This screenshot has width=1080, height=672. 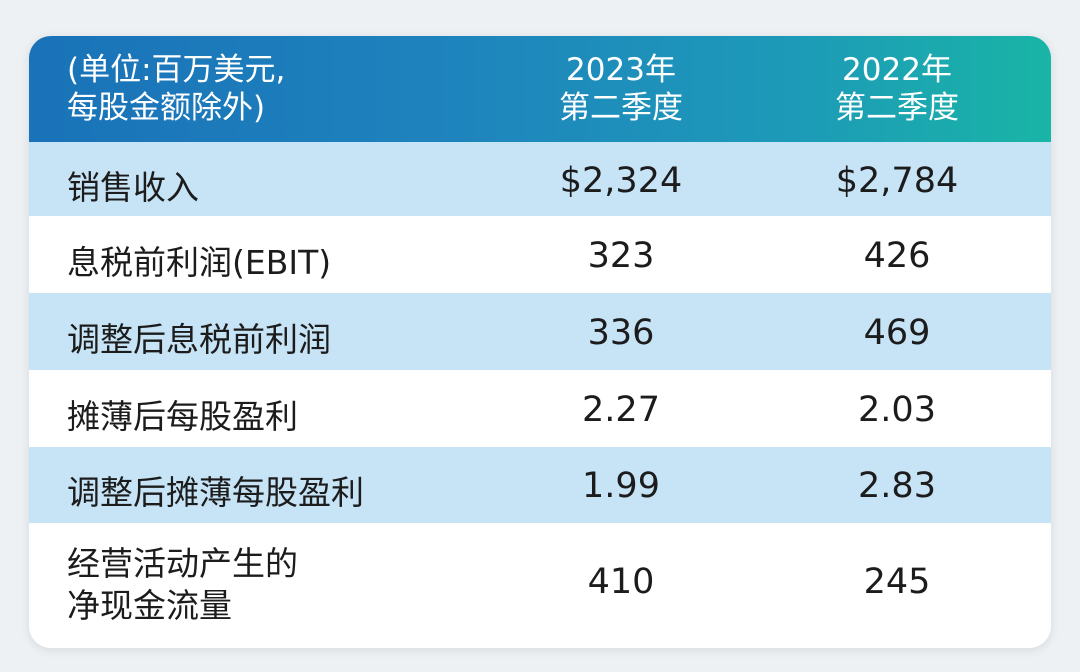 I want to click on table-row-diluted-eps: 摊薄后每股盈利 2.27 2.03, so click(x=540, y=408).